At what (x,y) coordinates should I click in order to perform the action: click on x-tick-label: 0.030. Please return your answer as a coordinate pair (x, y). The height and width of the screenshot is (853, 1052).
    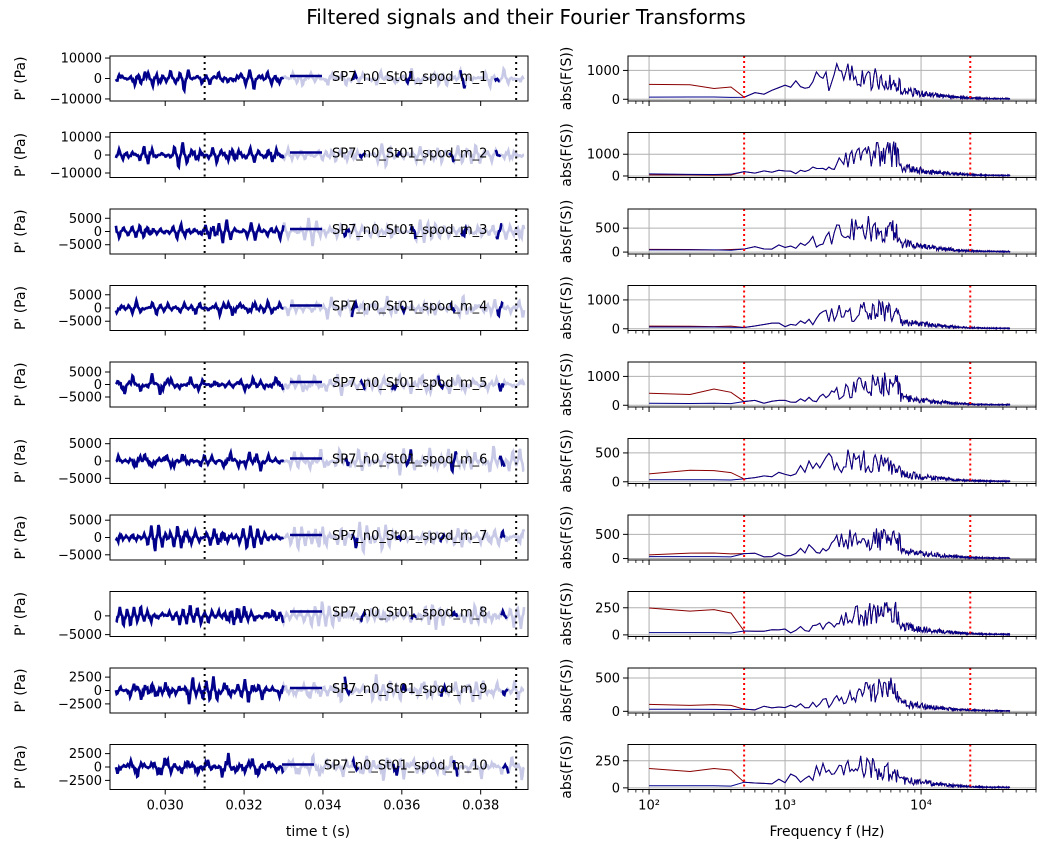
    Looking at the image, I should click on (165, 806).